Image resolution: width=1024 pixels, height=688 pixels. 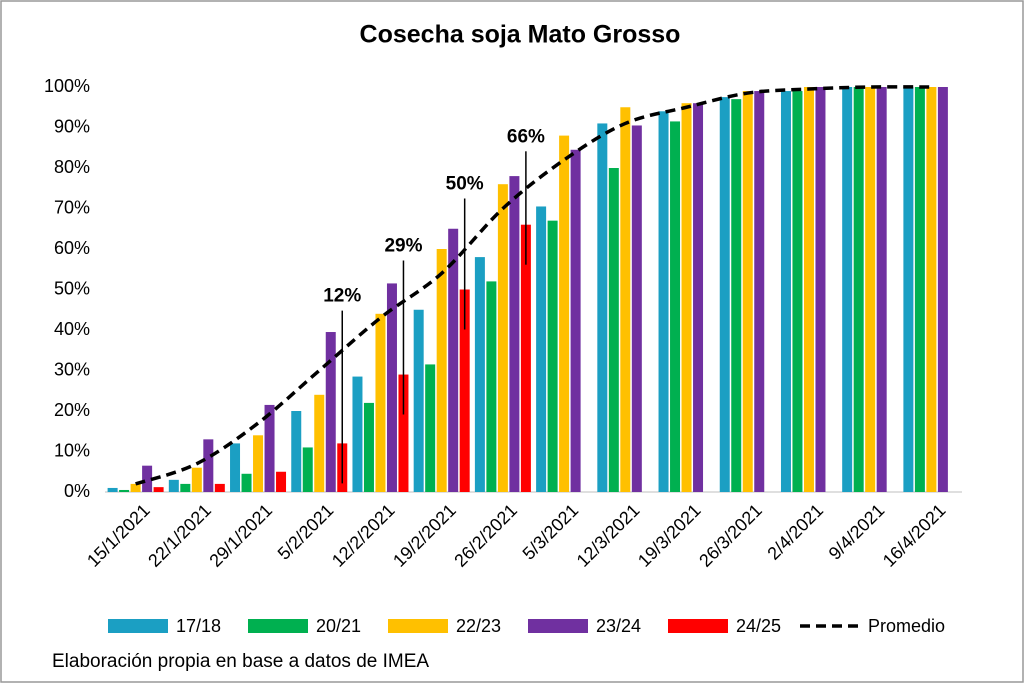 I want to click on y-tick-label: 20%, so click(x=72, y=410).